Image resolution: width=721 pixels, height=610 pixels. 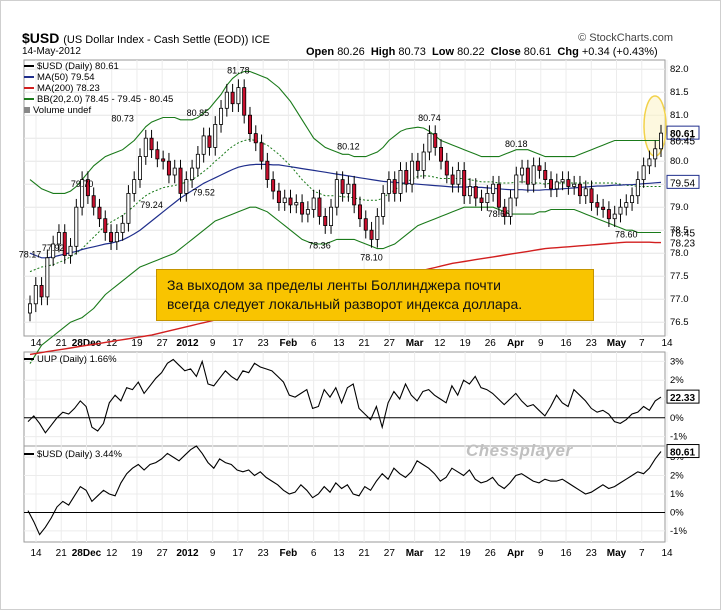 What do you see at coordinates (679, 115) in the screenshot?
I see `main-ytick-9: 81.0` at bounding box center [679, 115].